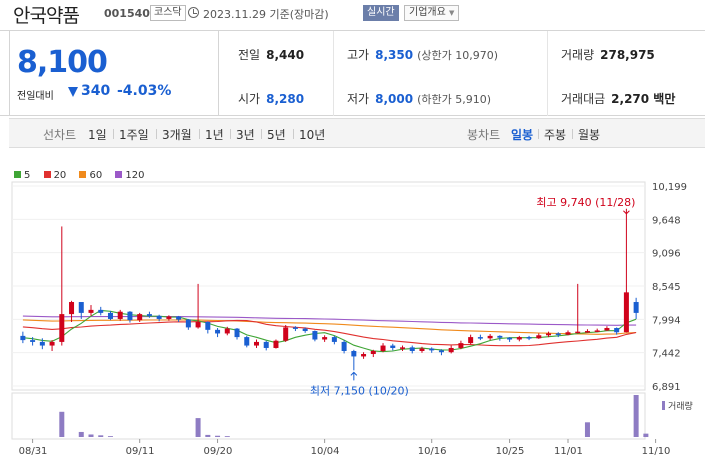 This screenshot has height=465, width=705. I want to click on metric-label: 거래량, so click(578, 55).